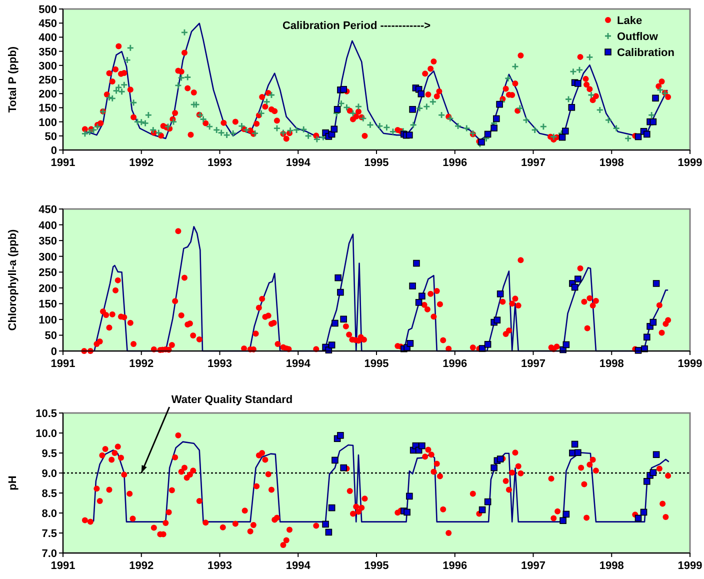 The image size is (704, 579). What do you see at coordinates (49, 454) in the screenshot?
I see `y-tick-label: 9.5` at bounding box center [49, 454].